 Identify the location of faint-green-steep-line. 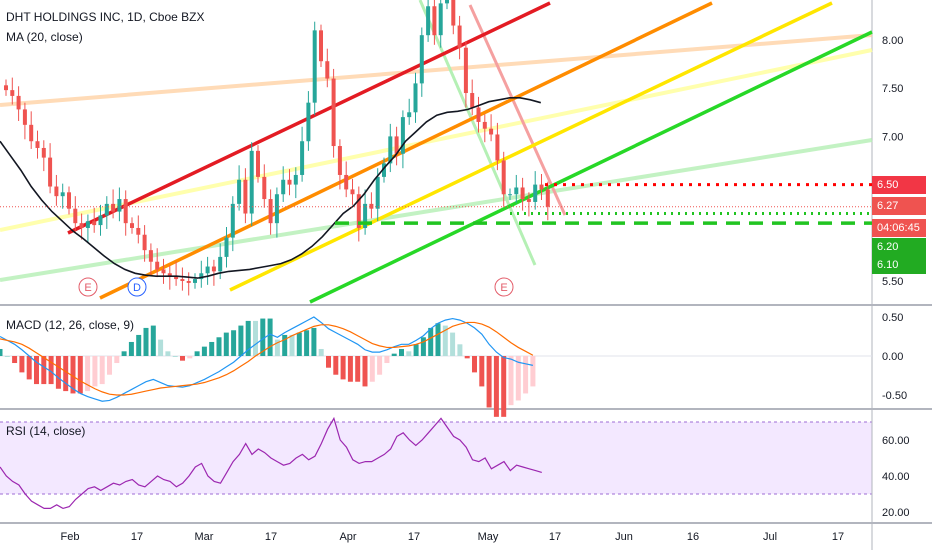
(477, 133).